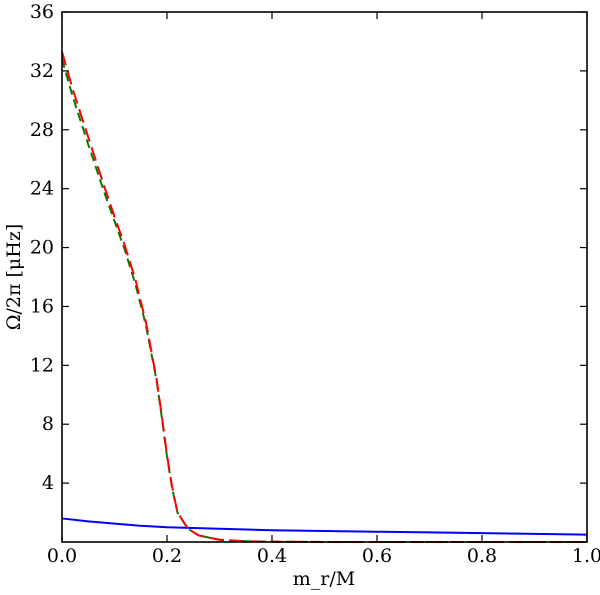  What do you see at coordinates (42, 365) in the screenshot?
I see `y-tick-label: 12` at bounding box center [42, 365].